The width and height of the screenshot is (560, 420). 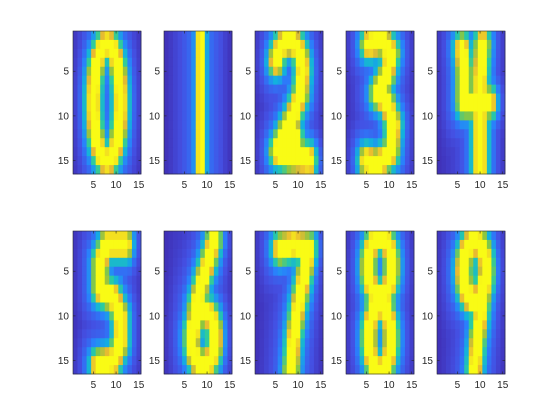 I want to click on cell-9-r4-c1, so click(x=439, y=262).